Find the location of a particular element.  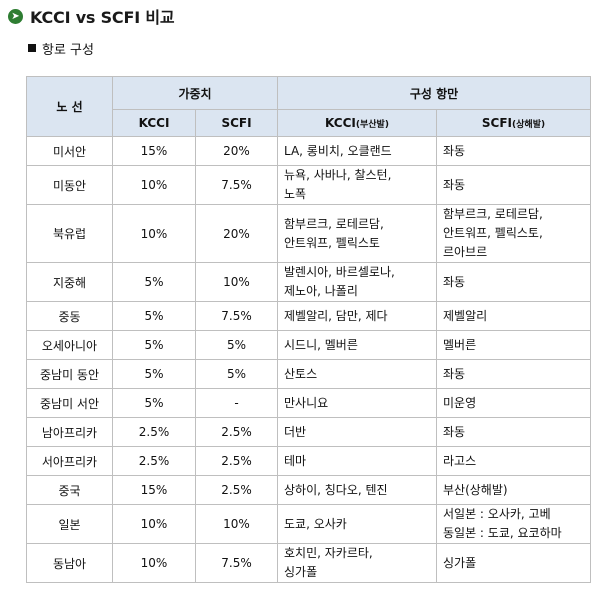

scfi-port-line: 르아브르 is located at coordinates (465, 252).